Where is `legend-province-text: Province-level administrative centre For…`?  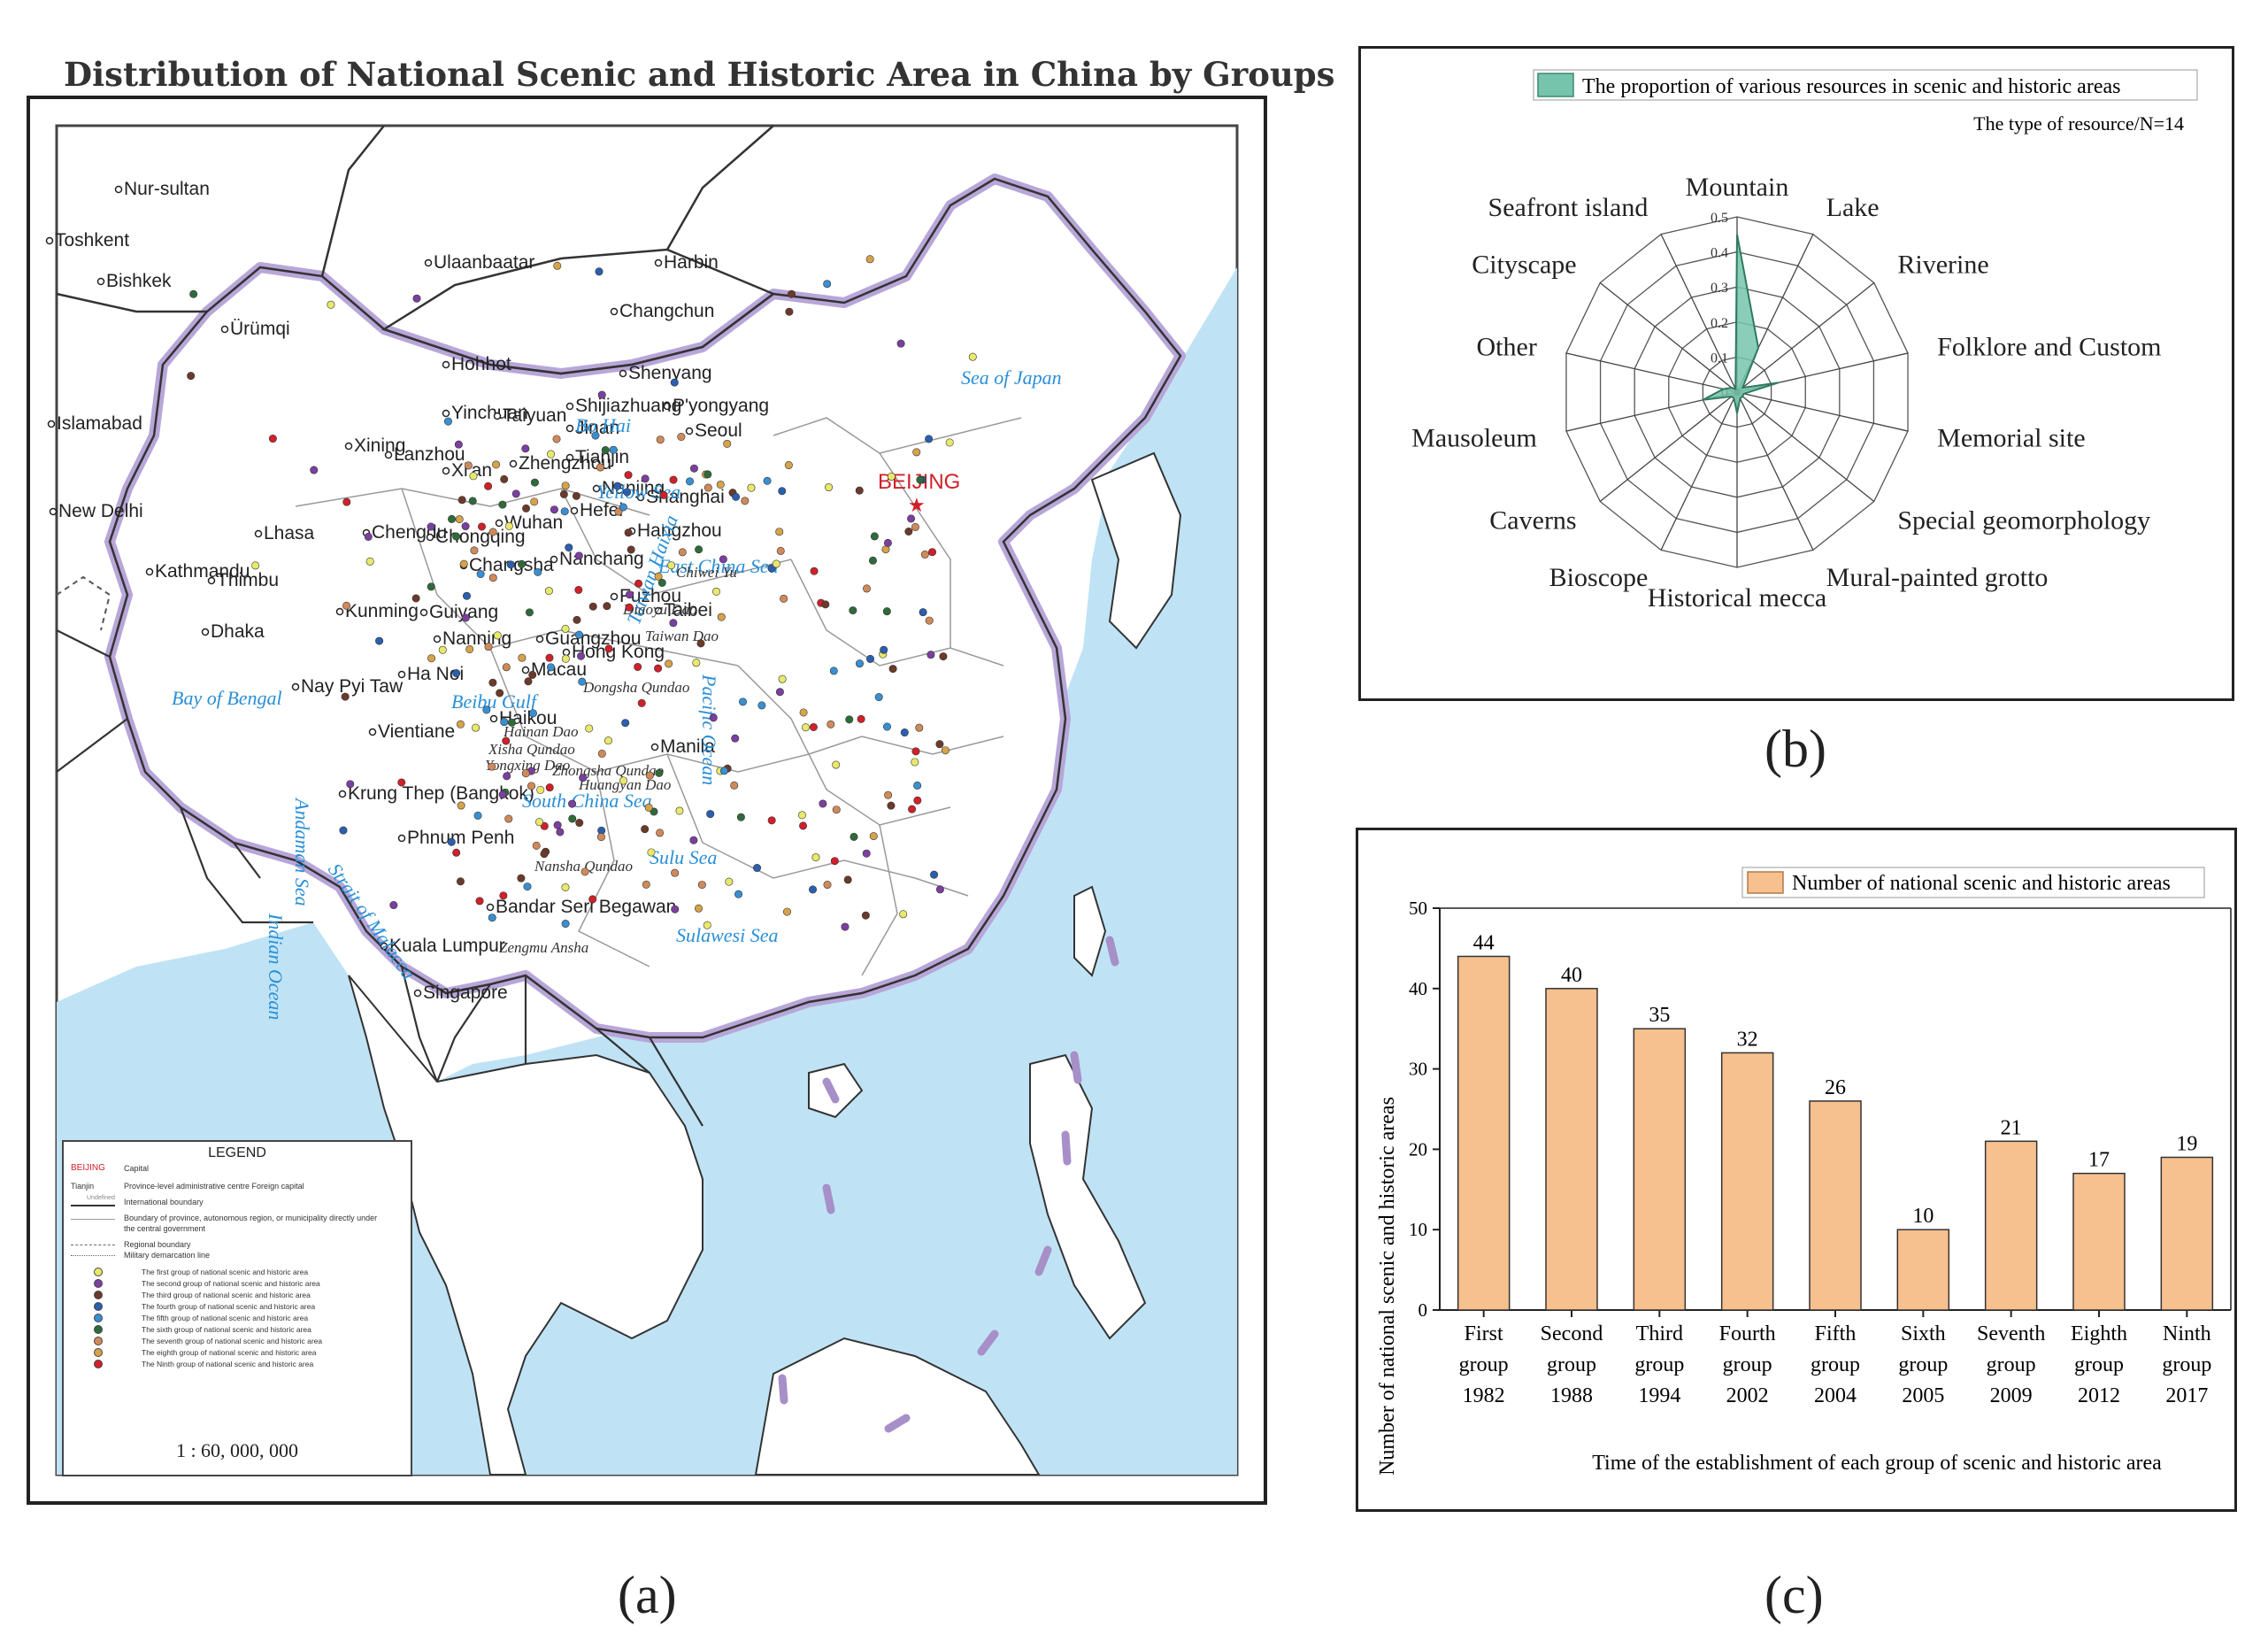 legend-province-text: Province-level administrative centre For… is located at coordinates (214, 1186).